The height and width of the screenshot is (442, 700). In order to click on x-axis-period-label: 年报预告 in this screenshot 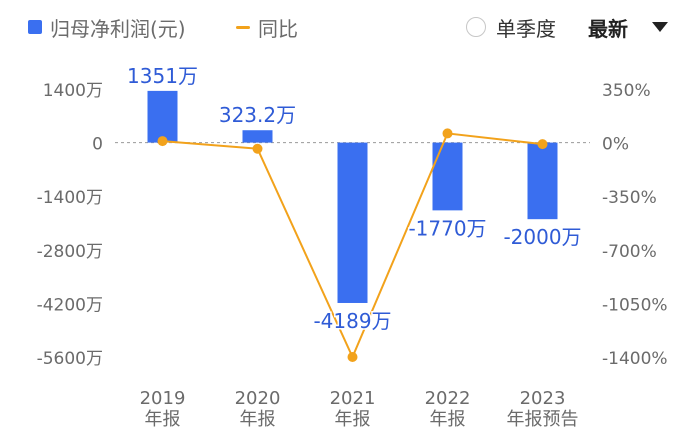, I will do `click(543, 419)`.